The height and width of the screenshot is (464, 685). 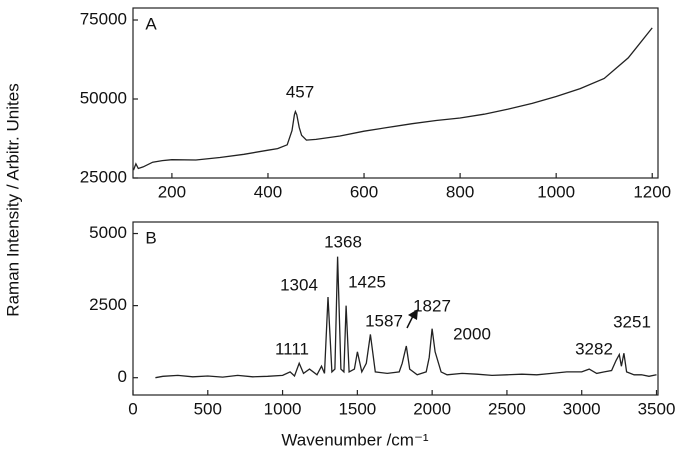 I want to click on x-tick-label: 2500, so click(x=507, y=408).